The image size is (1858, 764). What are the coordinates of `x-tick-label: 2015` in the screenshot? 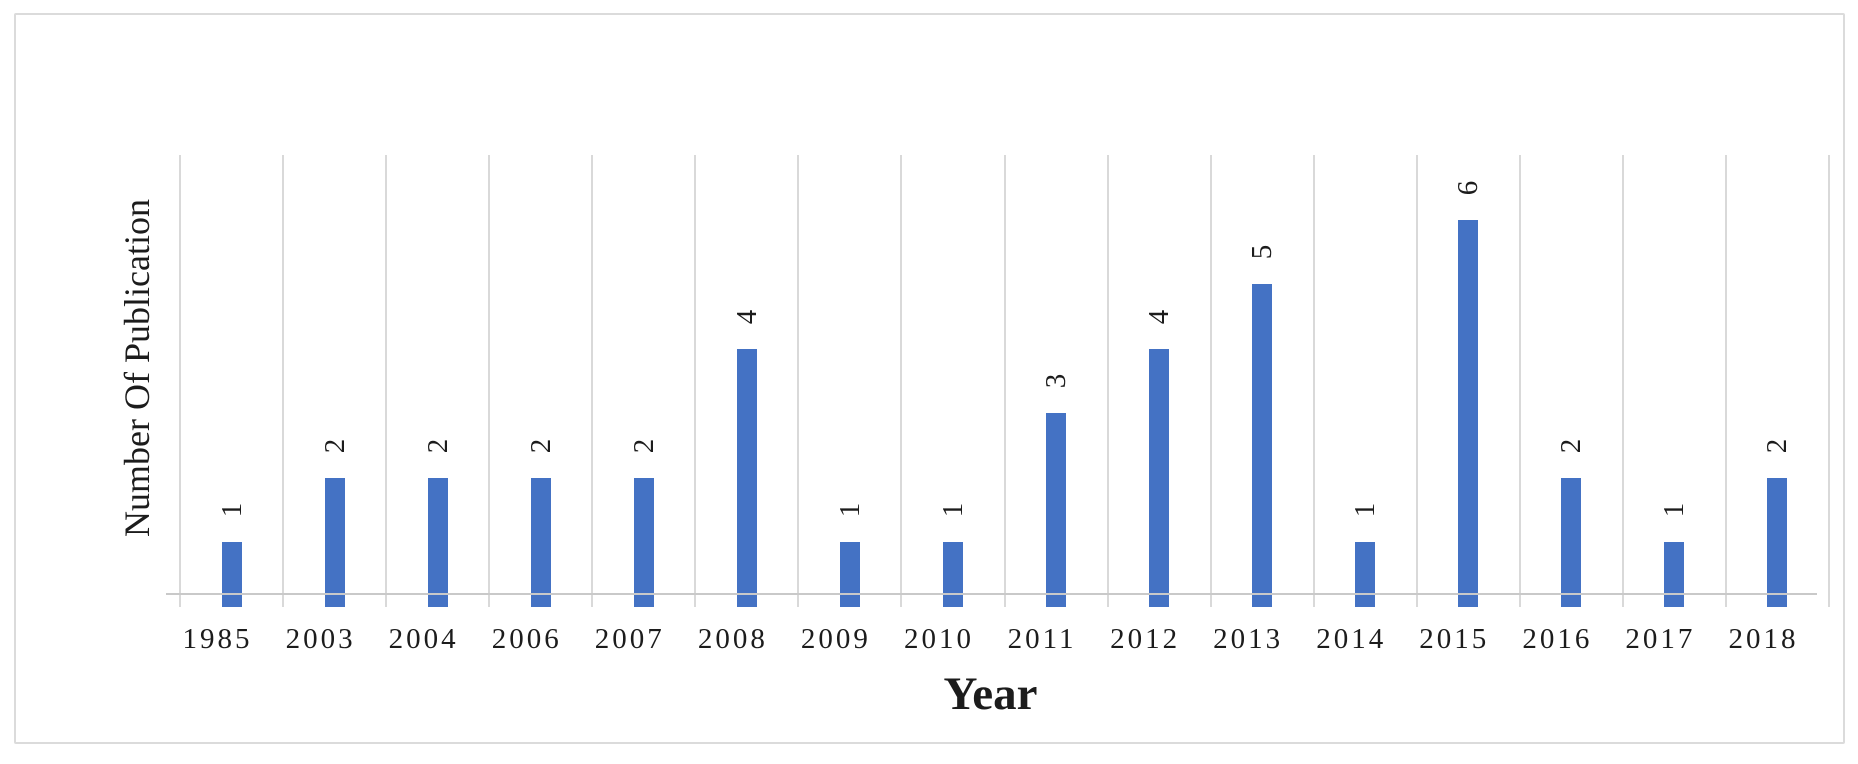 It's located at (1454, 639).